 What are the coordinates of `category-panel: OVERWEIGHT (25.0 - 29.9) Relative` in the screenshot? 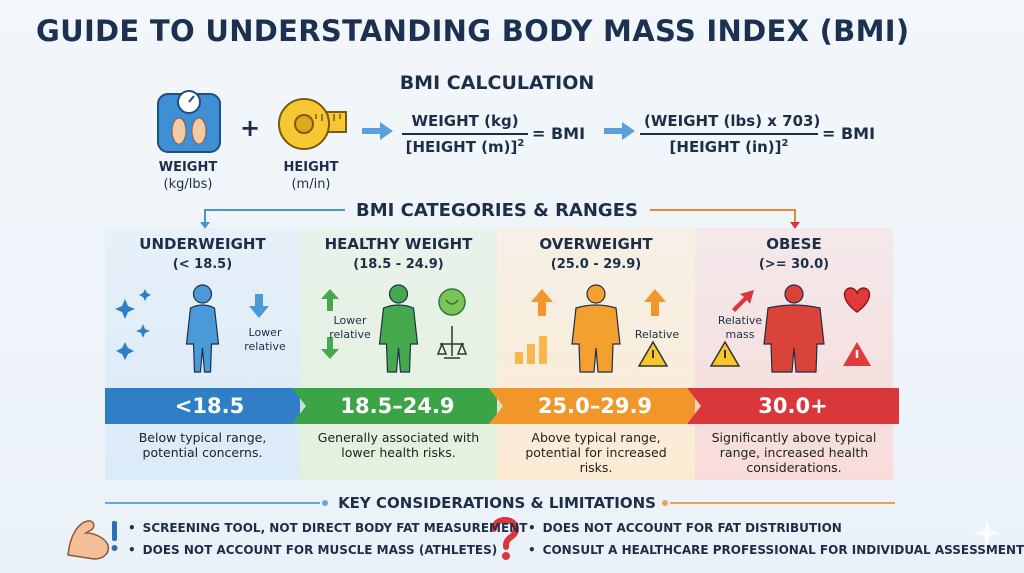 It's located at (596, 354).